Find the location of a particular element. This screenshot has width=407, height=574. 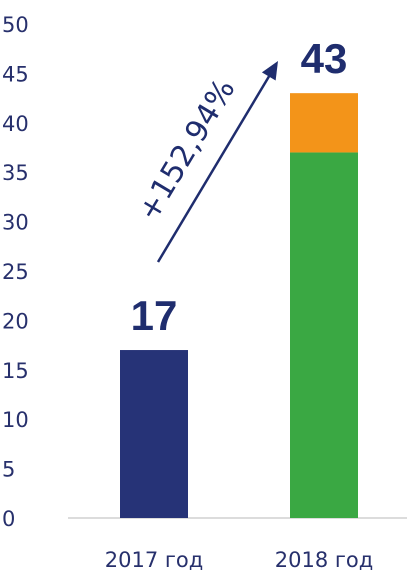

y-tick-label: 25 is located at coordinates (15, 272).